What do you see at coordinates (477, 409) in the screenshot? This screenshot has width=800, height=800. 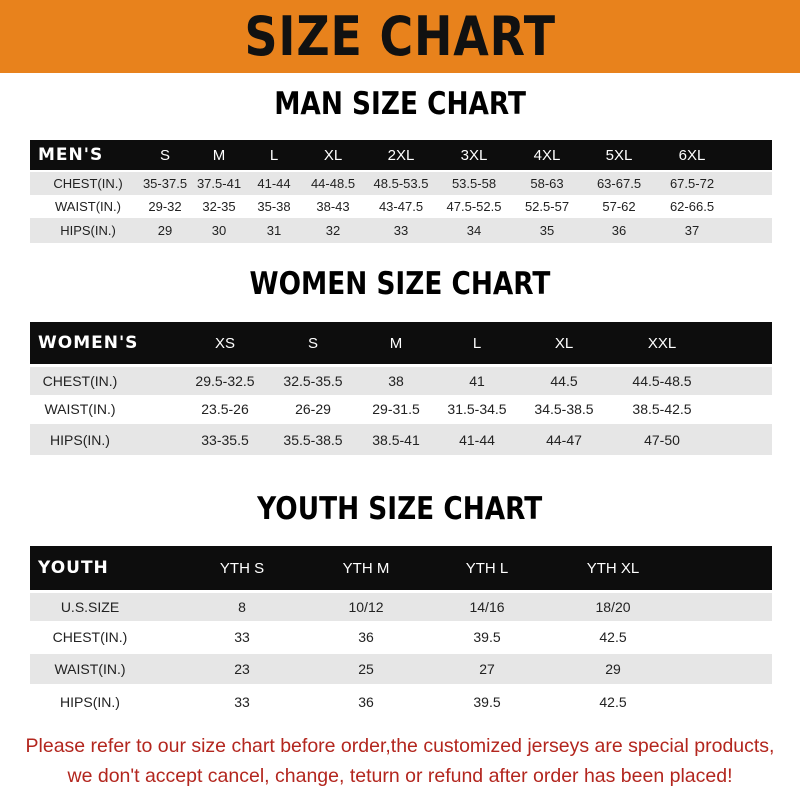 I see `table-cell: 31.5-34.5` at bounding box center [477, 409].